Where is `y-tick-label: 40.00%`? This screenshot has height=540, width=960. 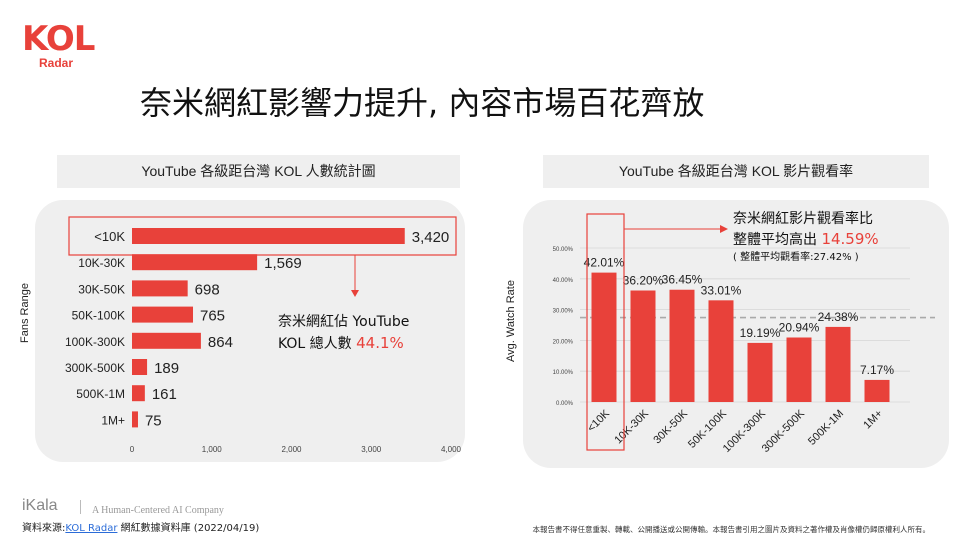 y-tick-label: 40.00% is located at coordinates (563, 281).